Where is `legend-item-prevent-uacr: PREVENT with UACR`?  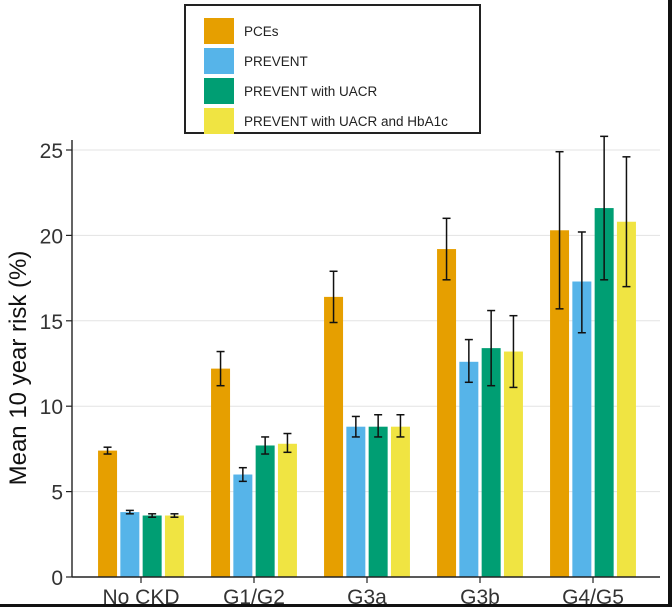
legend-item-prevent-uacr: PREVENT with UACR is located at coordinates (290, 91).